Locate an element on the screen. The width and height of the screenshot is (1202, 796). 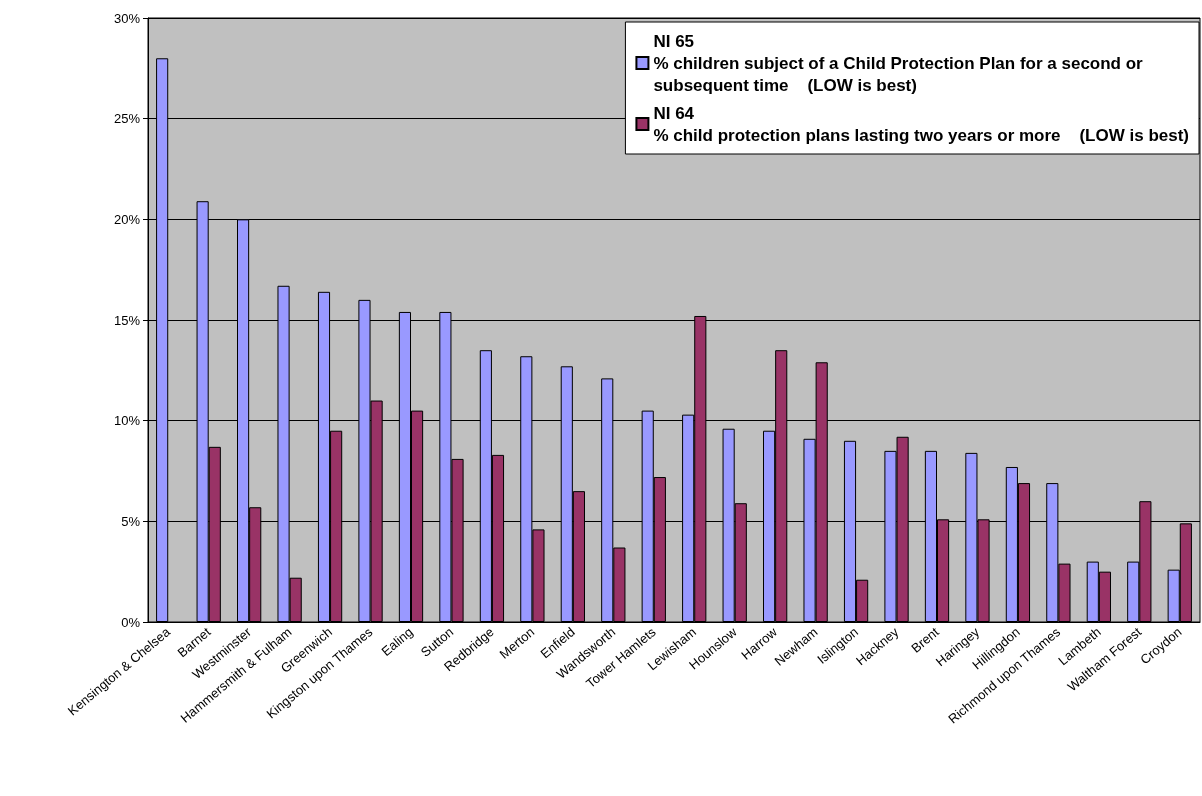
y-tick-label: 5% is located at coordinates (131, 521).